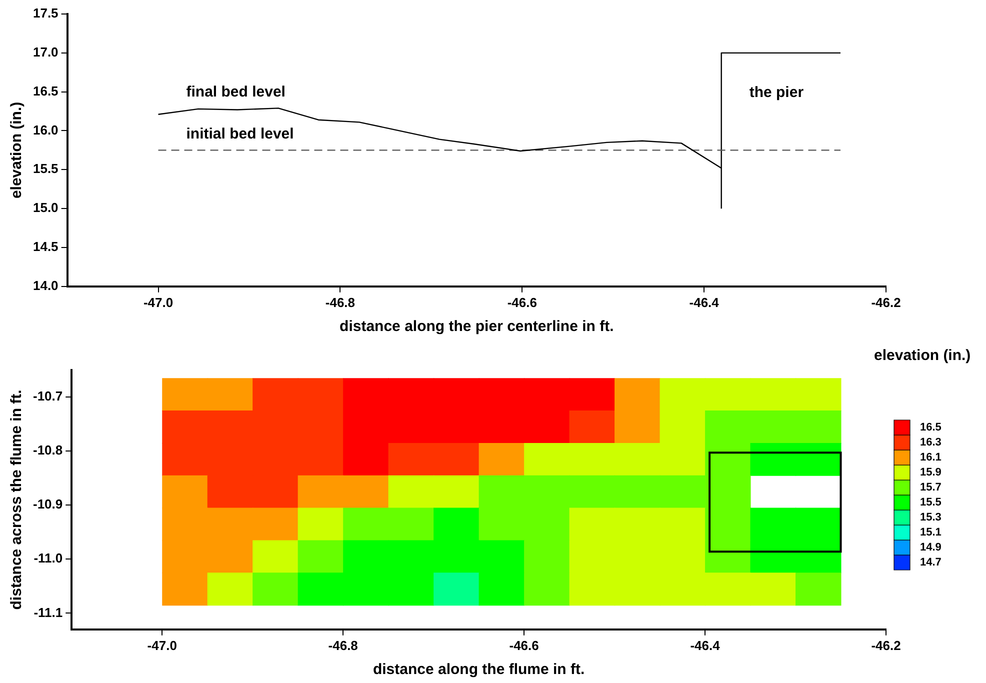  I want to click on y-tick-label: -10.7, so click(47, 396).